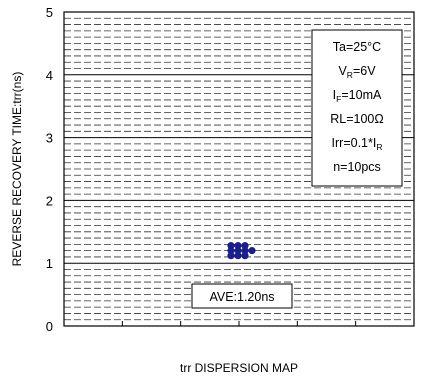 The width and height of the screenshot is (432, 380). What do you see at coordinates (357, 167) in the screenshot?
I see `condition-sample-count: n=10pcs` at bounding box center [357, 167].